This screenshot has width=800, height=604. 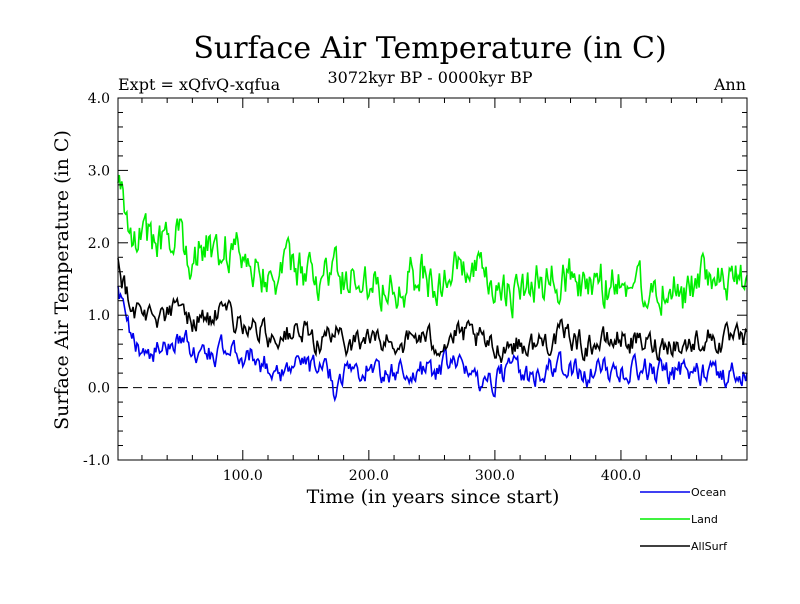 What do you see at coordinates (199, 84) in the screenshot?
I see `expt-label: Expt = xQfvQ-xqfua` at bounding box center [199, 84].